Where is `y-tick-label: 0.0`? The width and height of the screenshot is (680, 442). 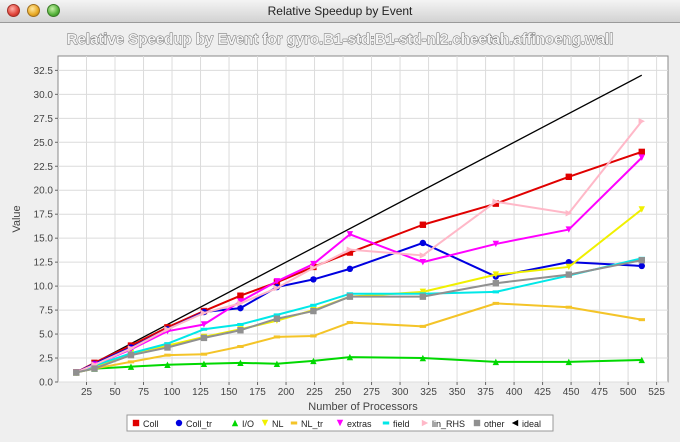
y-tick-label: 0.0 is located at coordinates (46, 383).